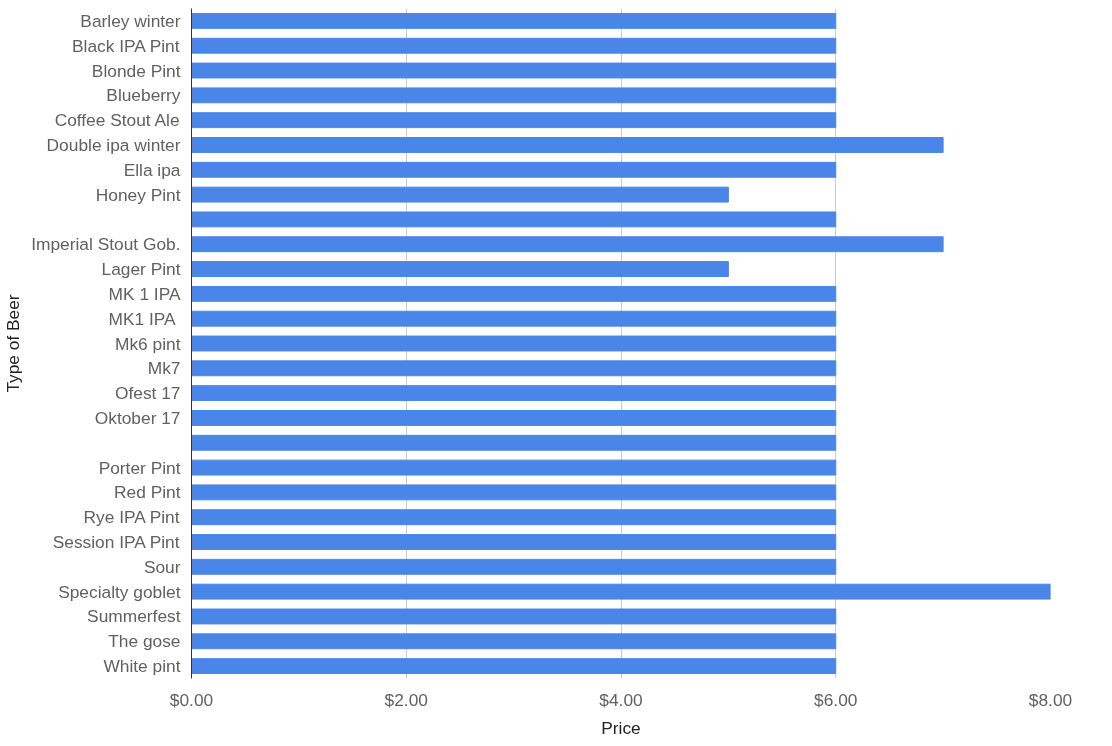 The height and width of the screenshot is (746, 1112). Describe the element at coordinates (621, 699) in the screenshot. I see `x-tick-label: $4.00` at that location.